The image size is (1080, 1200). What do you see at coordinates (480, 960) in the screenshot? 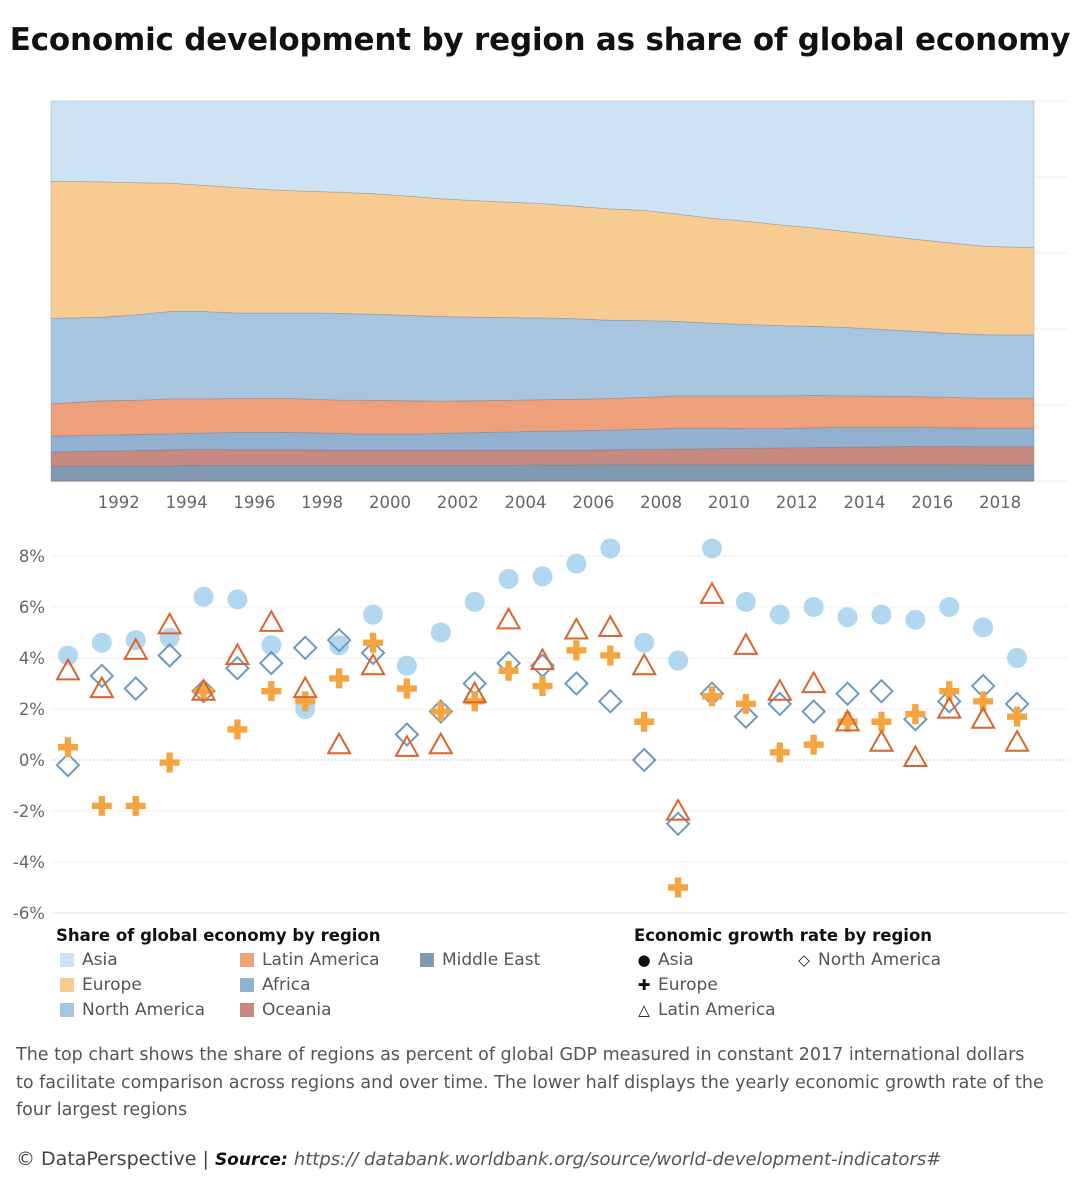
I see `legend-item-middle-east: Middle East` at bounding box center [480, 960].